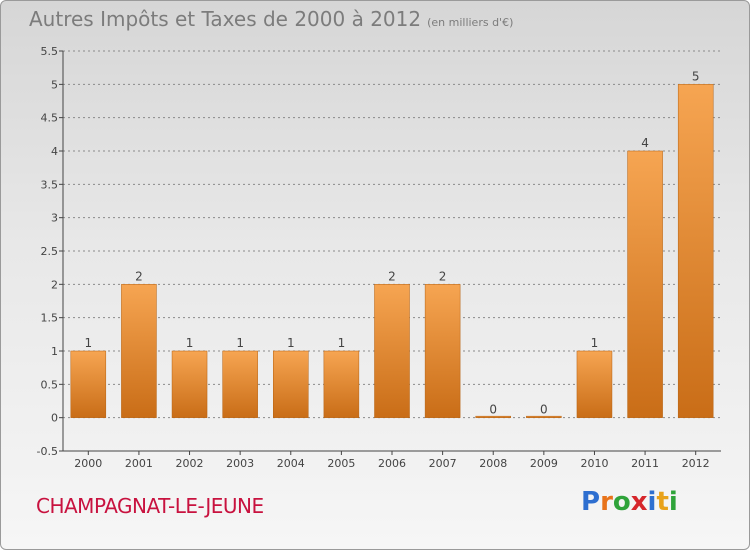 The image size is (750, 550). What do you see at coordinates (50, 251) in the screenshot?
I see `y-tick-label: 2.5` at bounding box center [50, 251].